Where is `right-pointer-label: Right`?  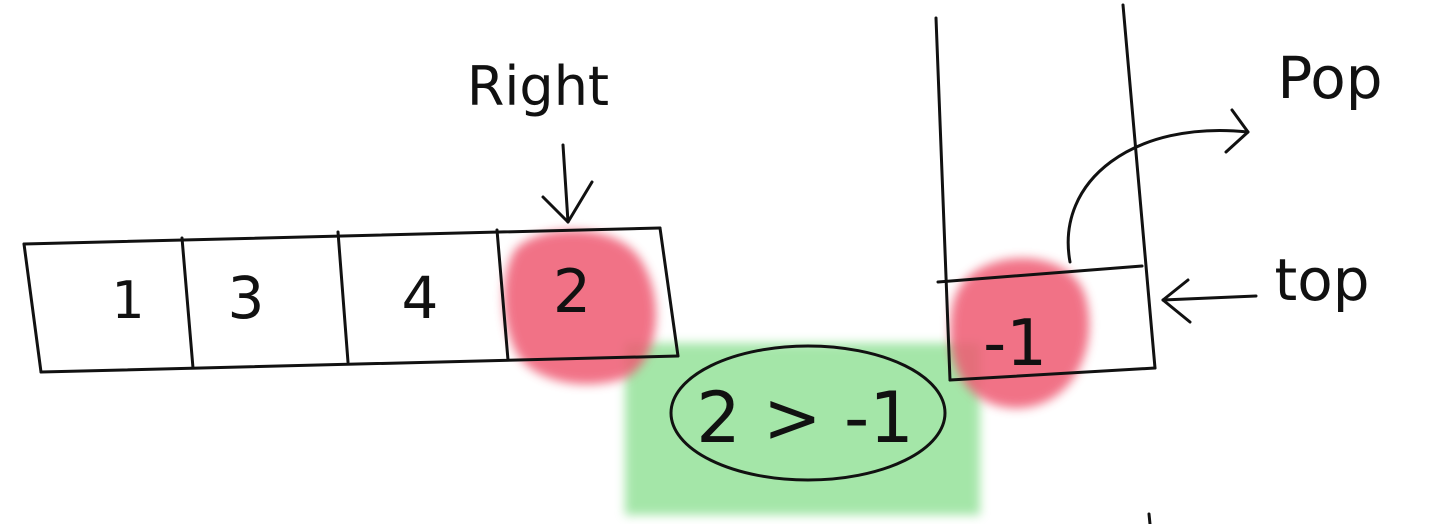 right-pointer-label: Right is located at coordinates (538, 86).